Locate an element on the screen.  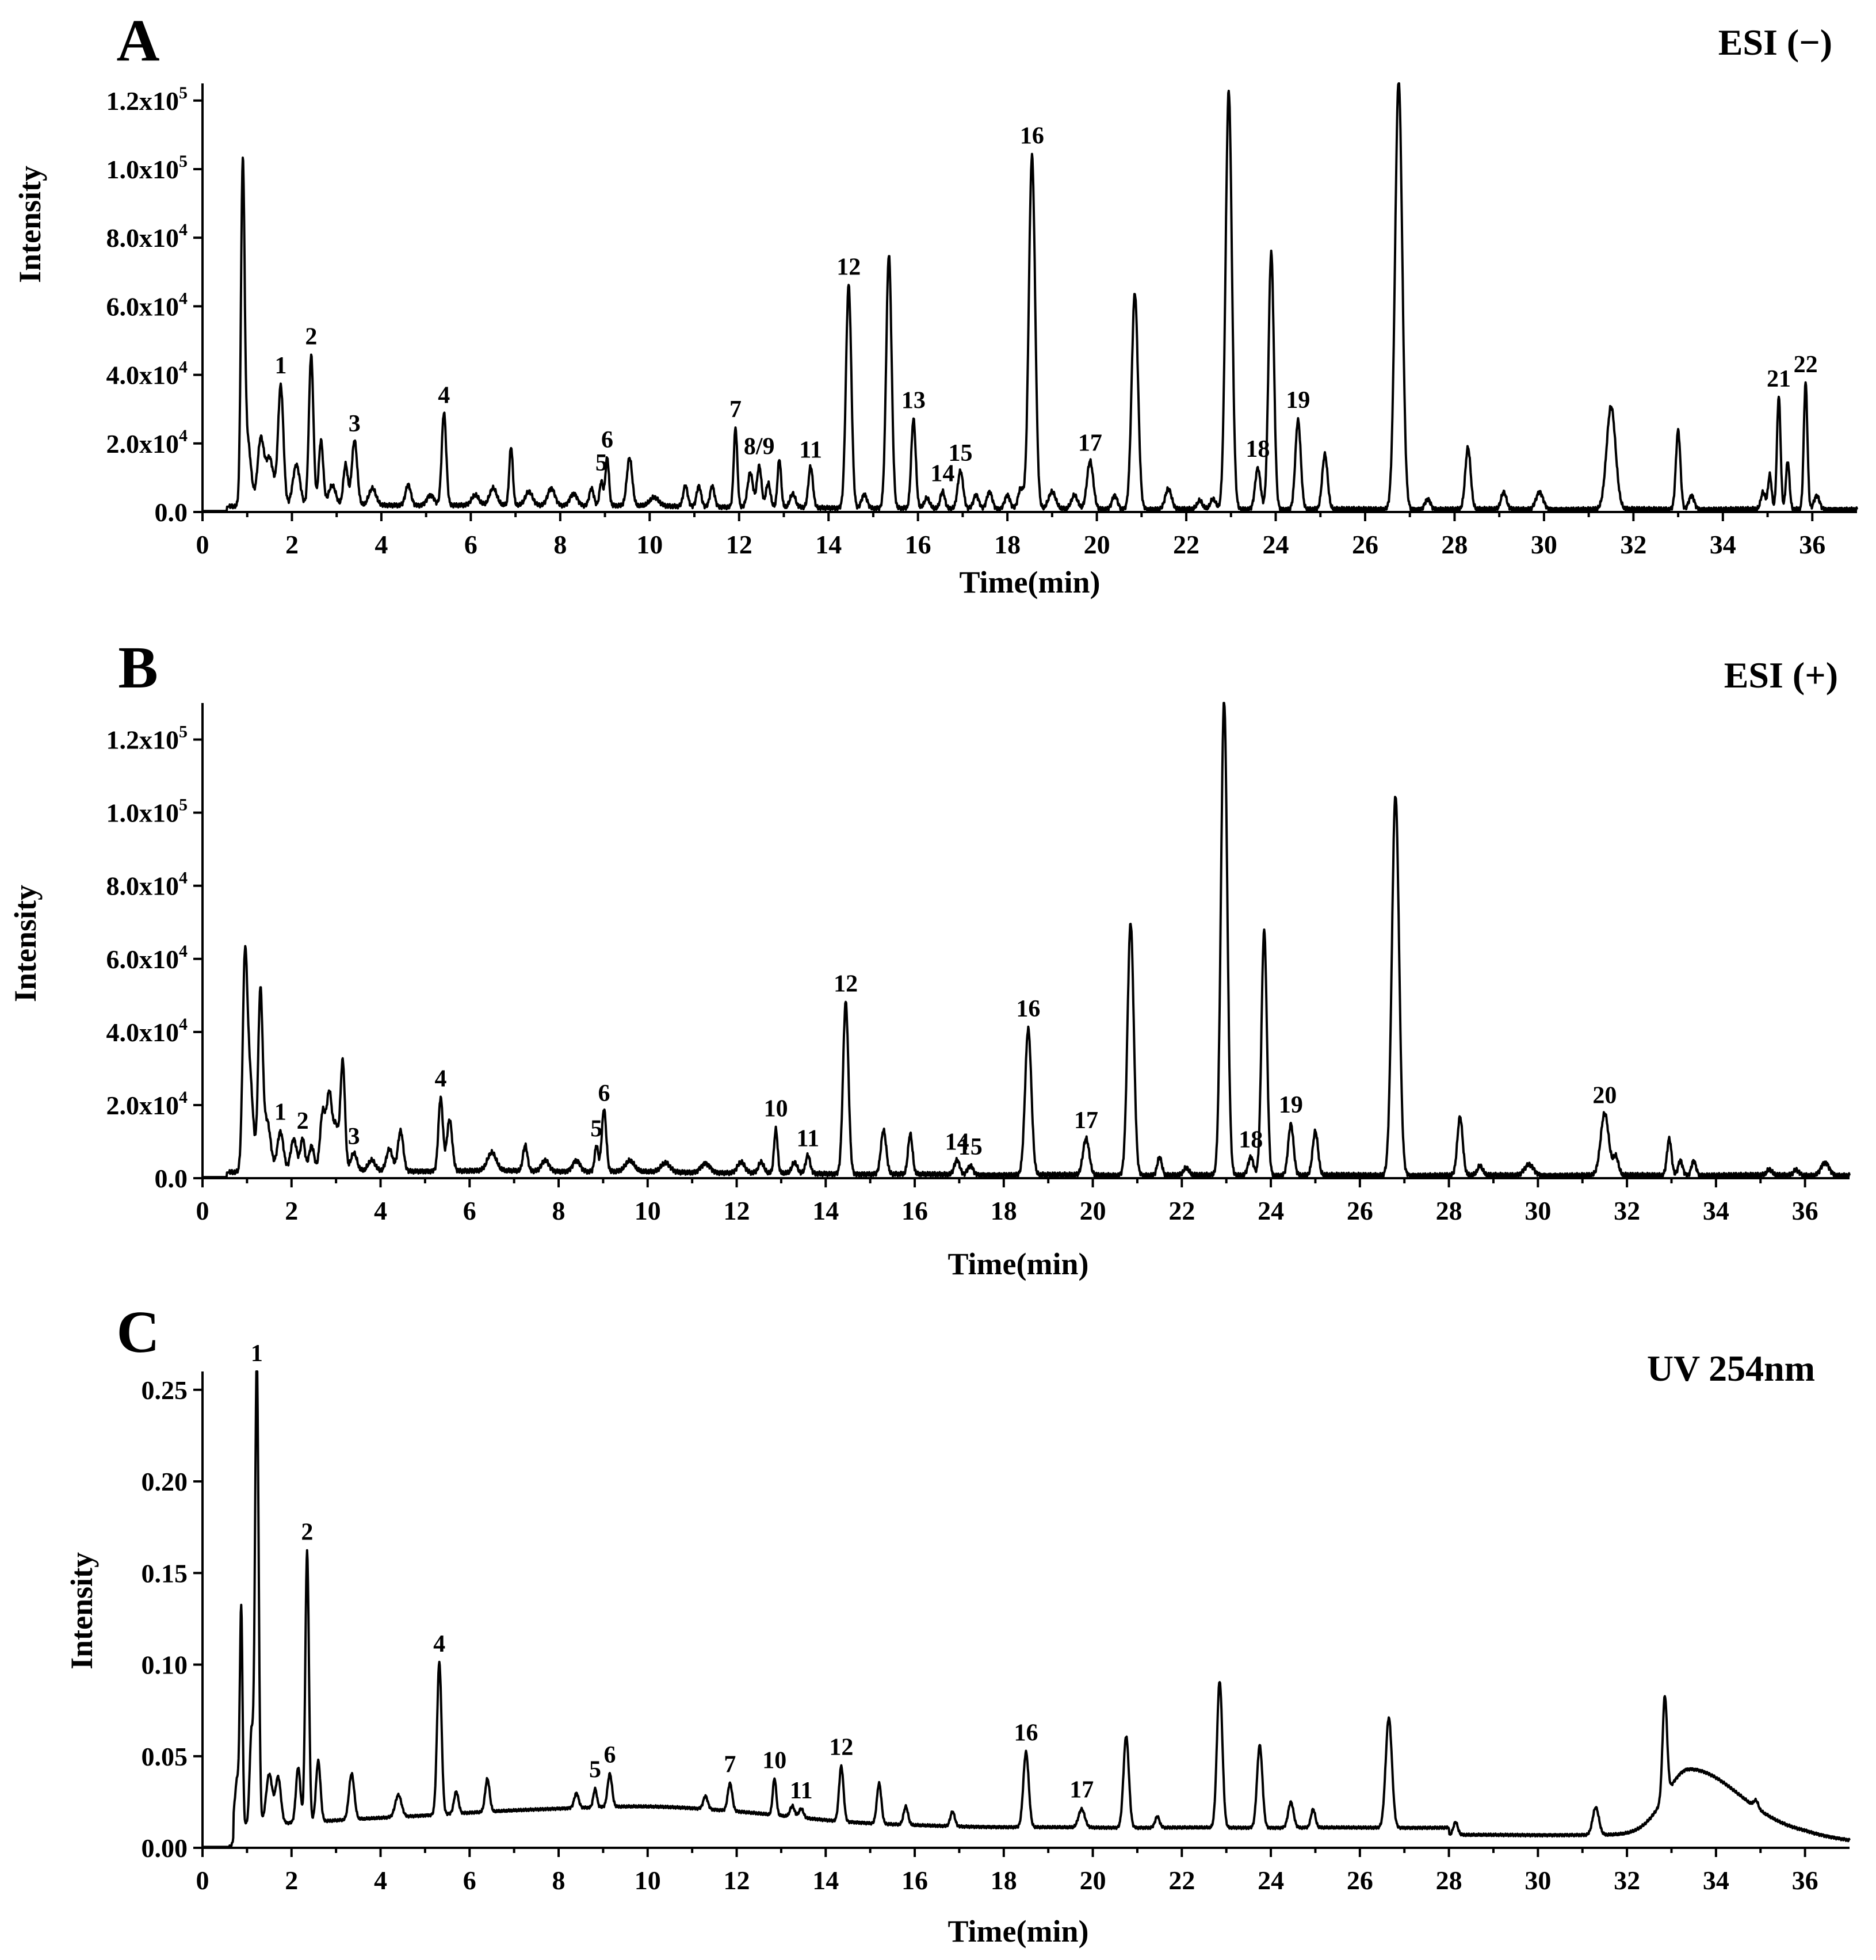
peak-label: 20 is located at coordinates (1604, 1096).